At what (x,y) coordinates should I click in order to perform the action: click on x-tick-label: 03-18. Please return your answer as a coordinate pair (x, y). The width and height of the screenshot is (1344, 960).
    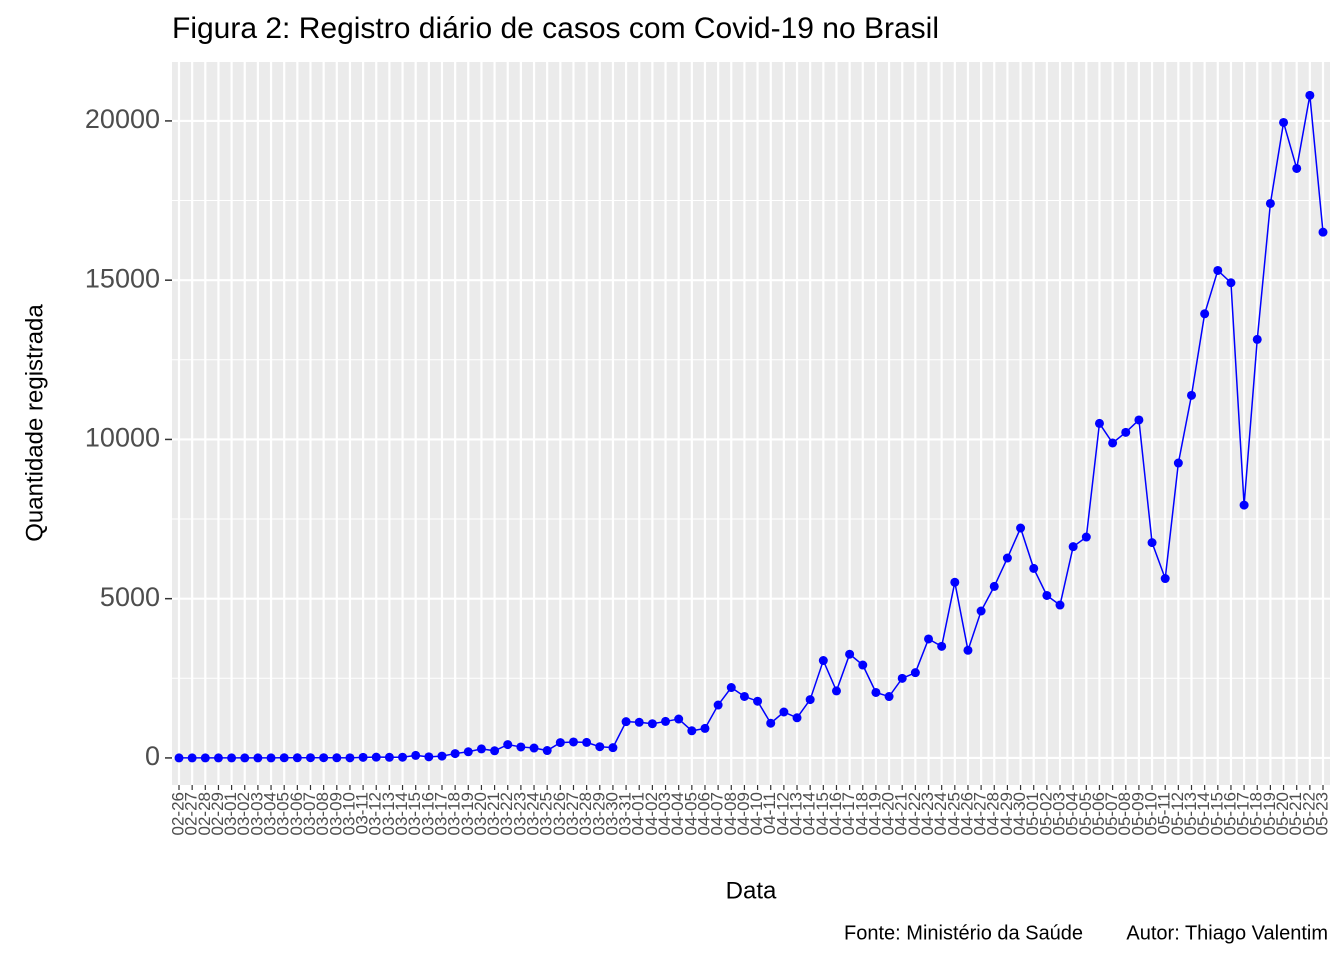
    Looking at the image, I should click on (454, 813).